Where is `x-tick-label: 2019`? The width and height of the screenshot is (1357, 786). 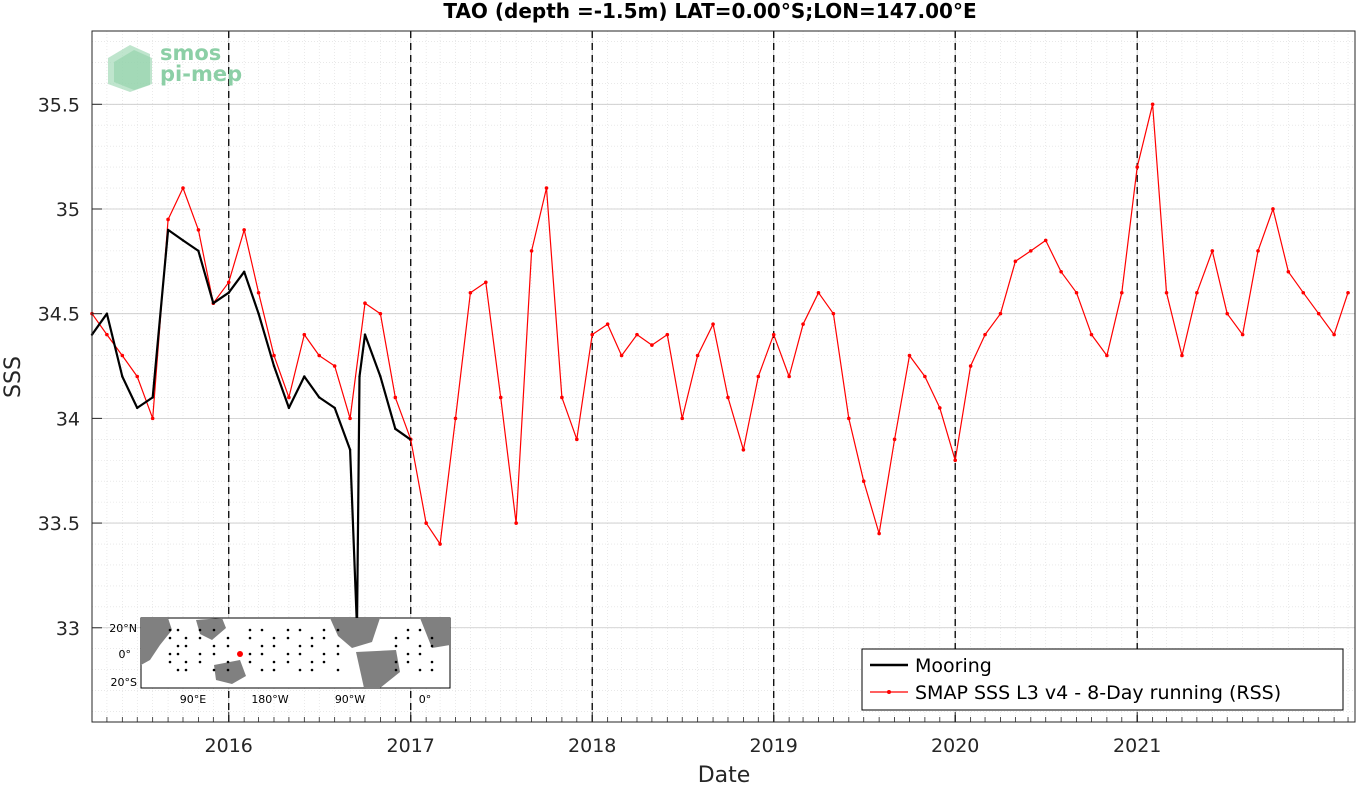 x-tick-label: 2019 is located at coordinates (774, 746).